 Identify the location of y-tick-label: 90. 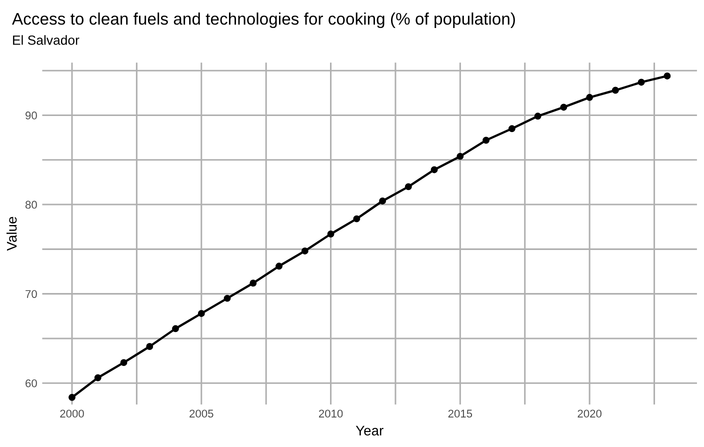
(31, 116).